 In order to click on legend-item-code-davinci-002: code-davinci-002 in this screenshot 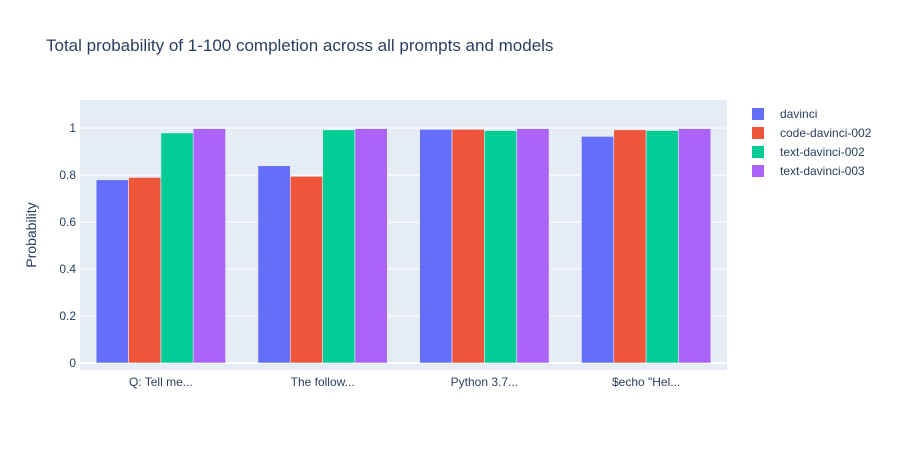, I will do `click(812, 133)`.